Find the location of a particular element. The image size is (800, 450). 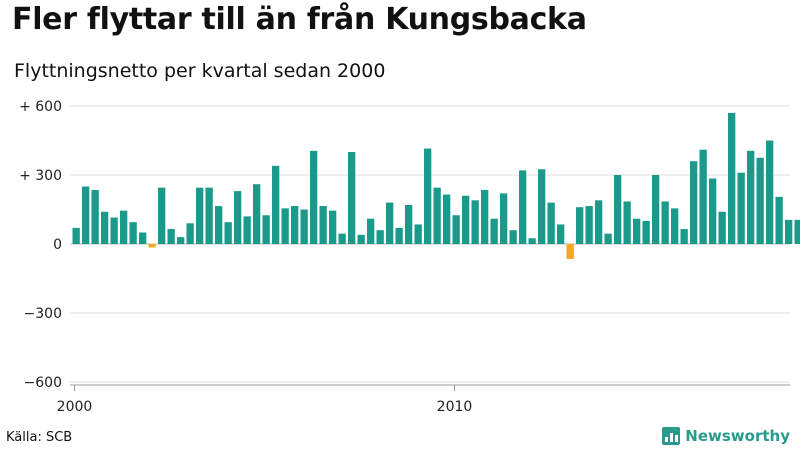

chart-subtitle: Flyttningsnetto per kvartal sedan 2000 is located at coordinates (200, 71).